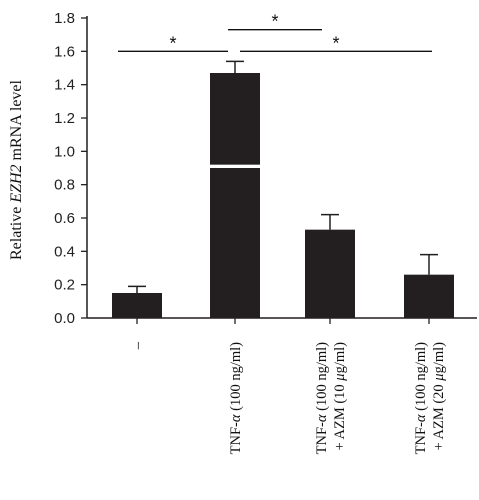 The width and height of the screenshot is (479, 500). Describe the element at coordinates (64, 185) in the screenshot. I see `y-tick-label: 0.8` at that location.